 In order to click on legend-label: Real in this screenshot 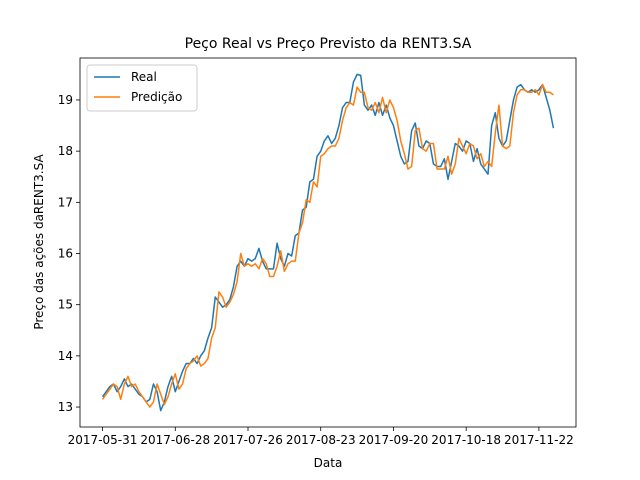, I will do `click(144, 77)`.